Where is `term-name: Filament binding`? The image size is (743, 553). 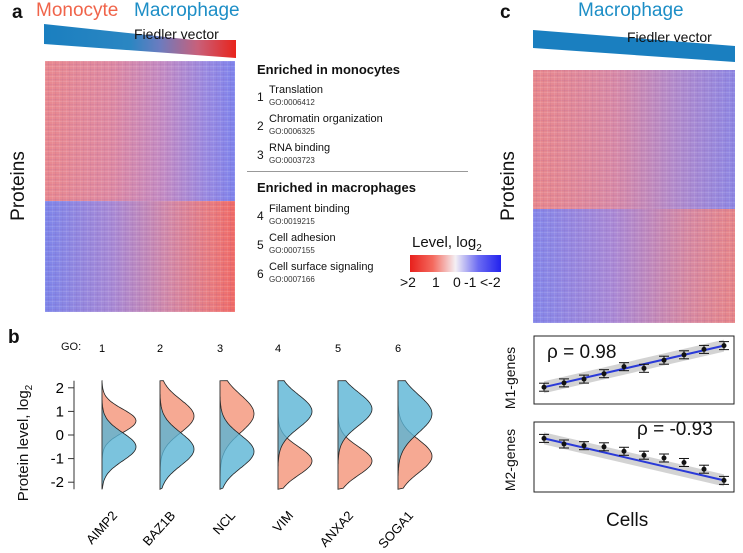 term-name: Filament binding is located at coordinates (309, 209).